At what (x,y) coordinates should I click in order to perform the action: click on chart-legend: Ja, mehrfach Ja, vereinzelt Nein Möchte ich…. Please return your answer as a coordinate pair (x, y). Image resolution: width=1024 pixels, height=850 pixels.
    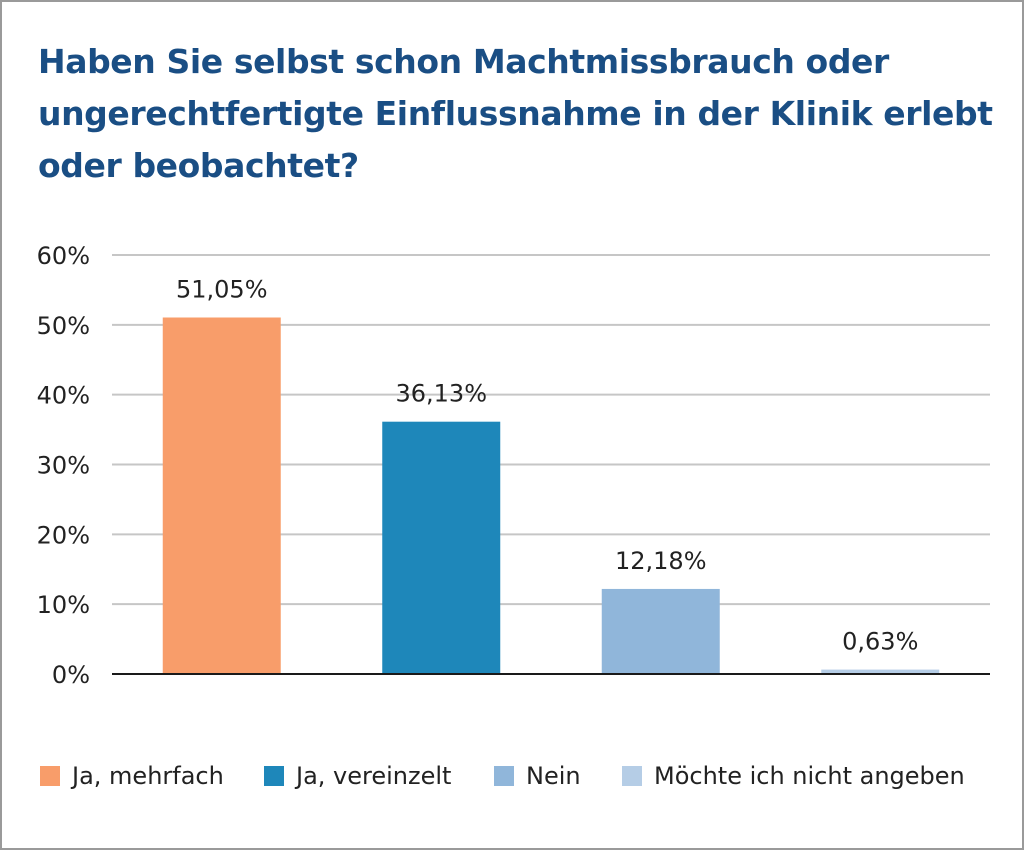
    Looking at the image, I should click on (525, 780).